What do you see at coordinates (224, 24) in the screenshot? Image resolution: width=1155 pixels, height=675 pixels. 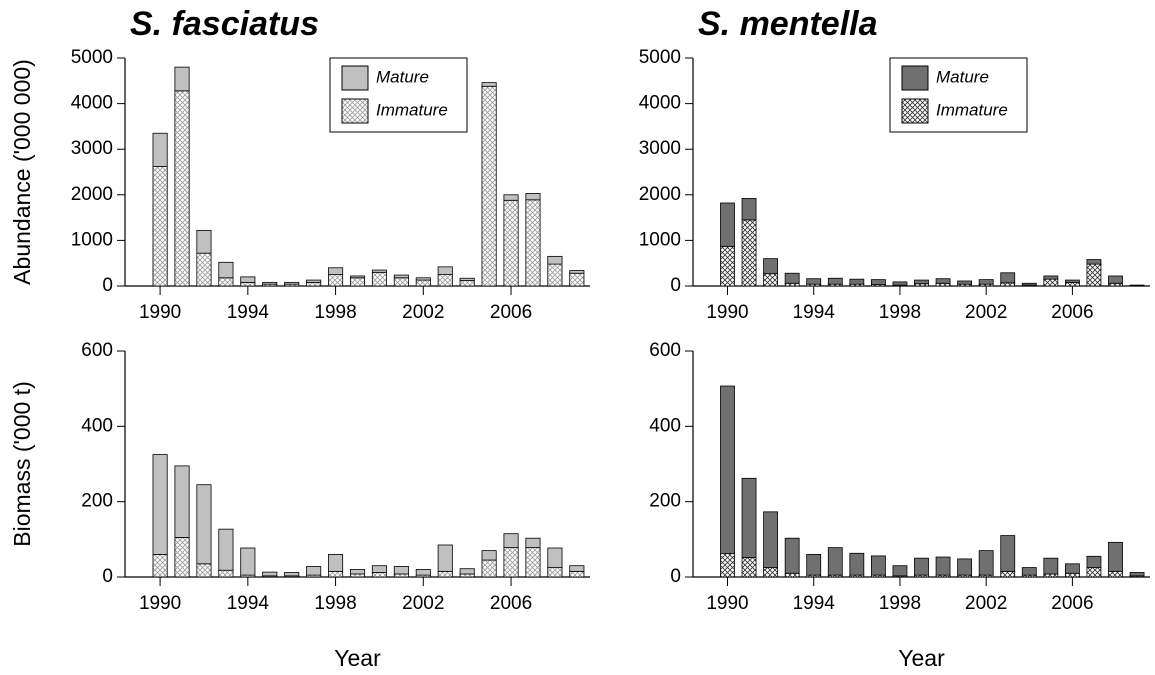 I see `chart-title: S. fasciatus` at bounding box center [224, 24].